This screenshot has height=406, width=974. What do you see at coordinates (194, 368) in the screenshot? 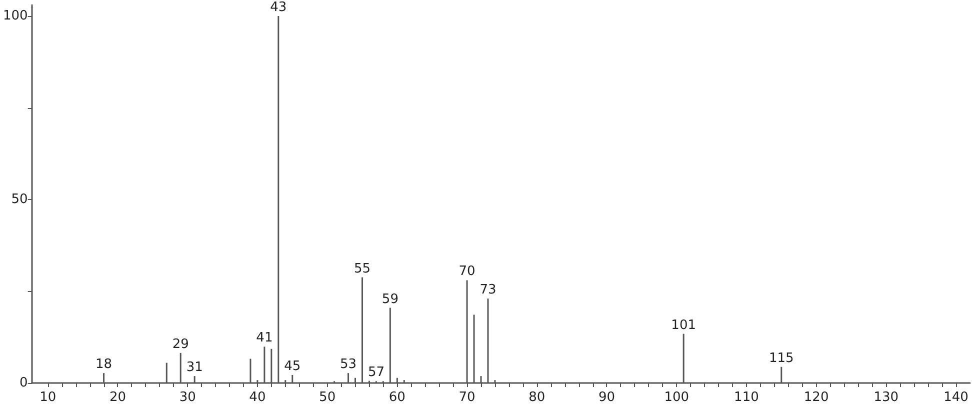
I see `annotation: 31` at bounding box center [194, 368].